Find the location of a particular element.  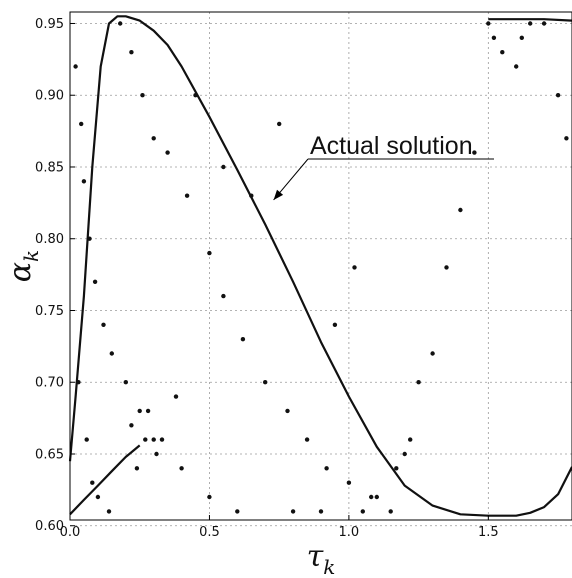

y-tick-label: 0.60 is located at coordinates (49, 526).